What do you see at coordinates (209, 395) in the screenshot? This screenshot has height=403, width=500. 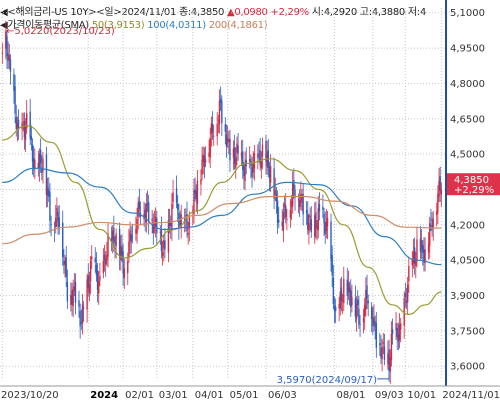 I see `x-tick-label: 04/01` at bounding box center [209, 395].